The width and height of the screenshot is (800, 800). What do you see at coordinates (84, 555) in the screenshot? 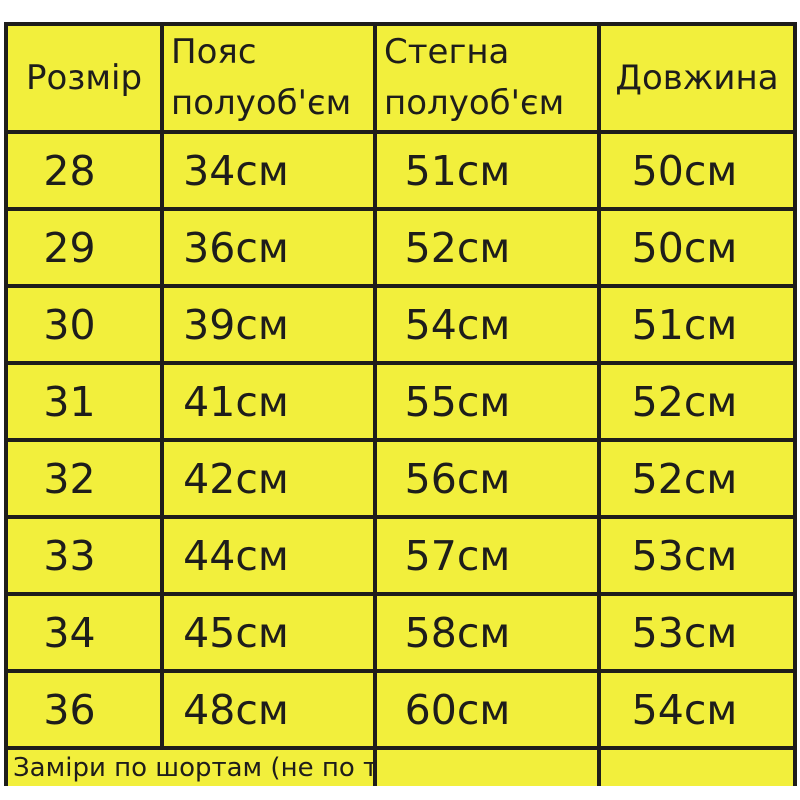
I see `size-cell: 33` at bounding box center [84, 555].